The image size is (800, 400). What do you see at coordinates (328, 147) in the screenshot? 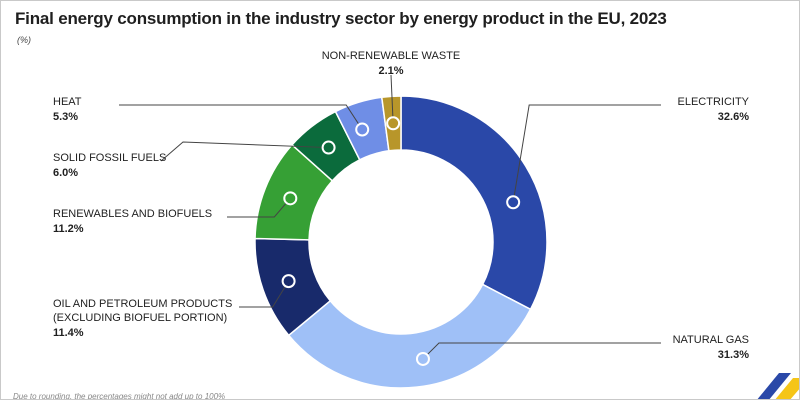
I see `marker-solid-fossil-fuels` at bounding box center [328, 147].